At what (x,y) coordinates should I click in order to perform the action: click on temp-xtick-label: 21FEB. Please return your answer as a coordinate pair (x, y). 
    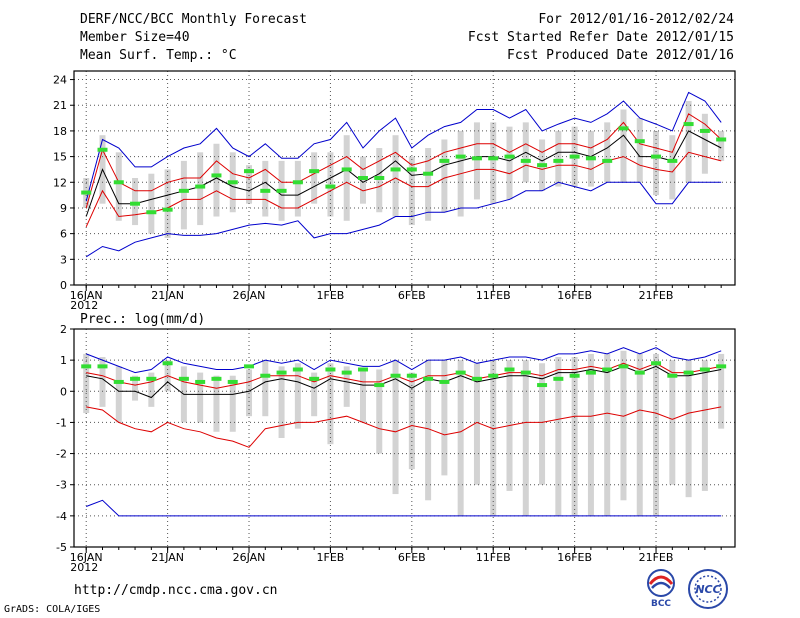
    Looking at the image, I should click on (656, 295).